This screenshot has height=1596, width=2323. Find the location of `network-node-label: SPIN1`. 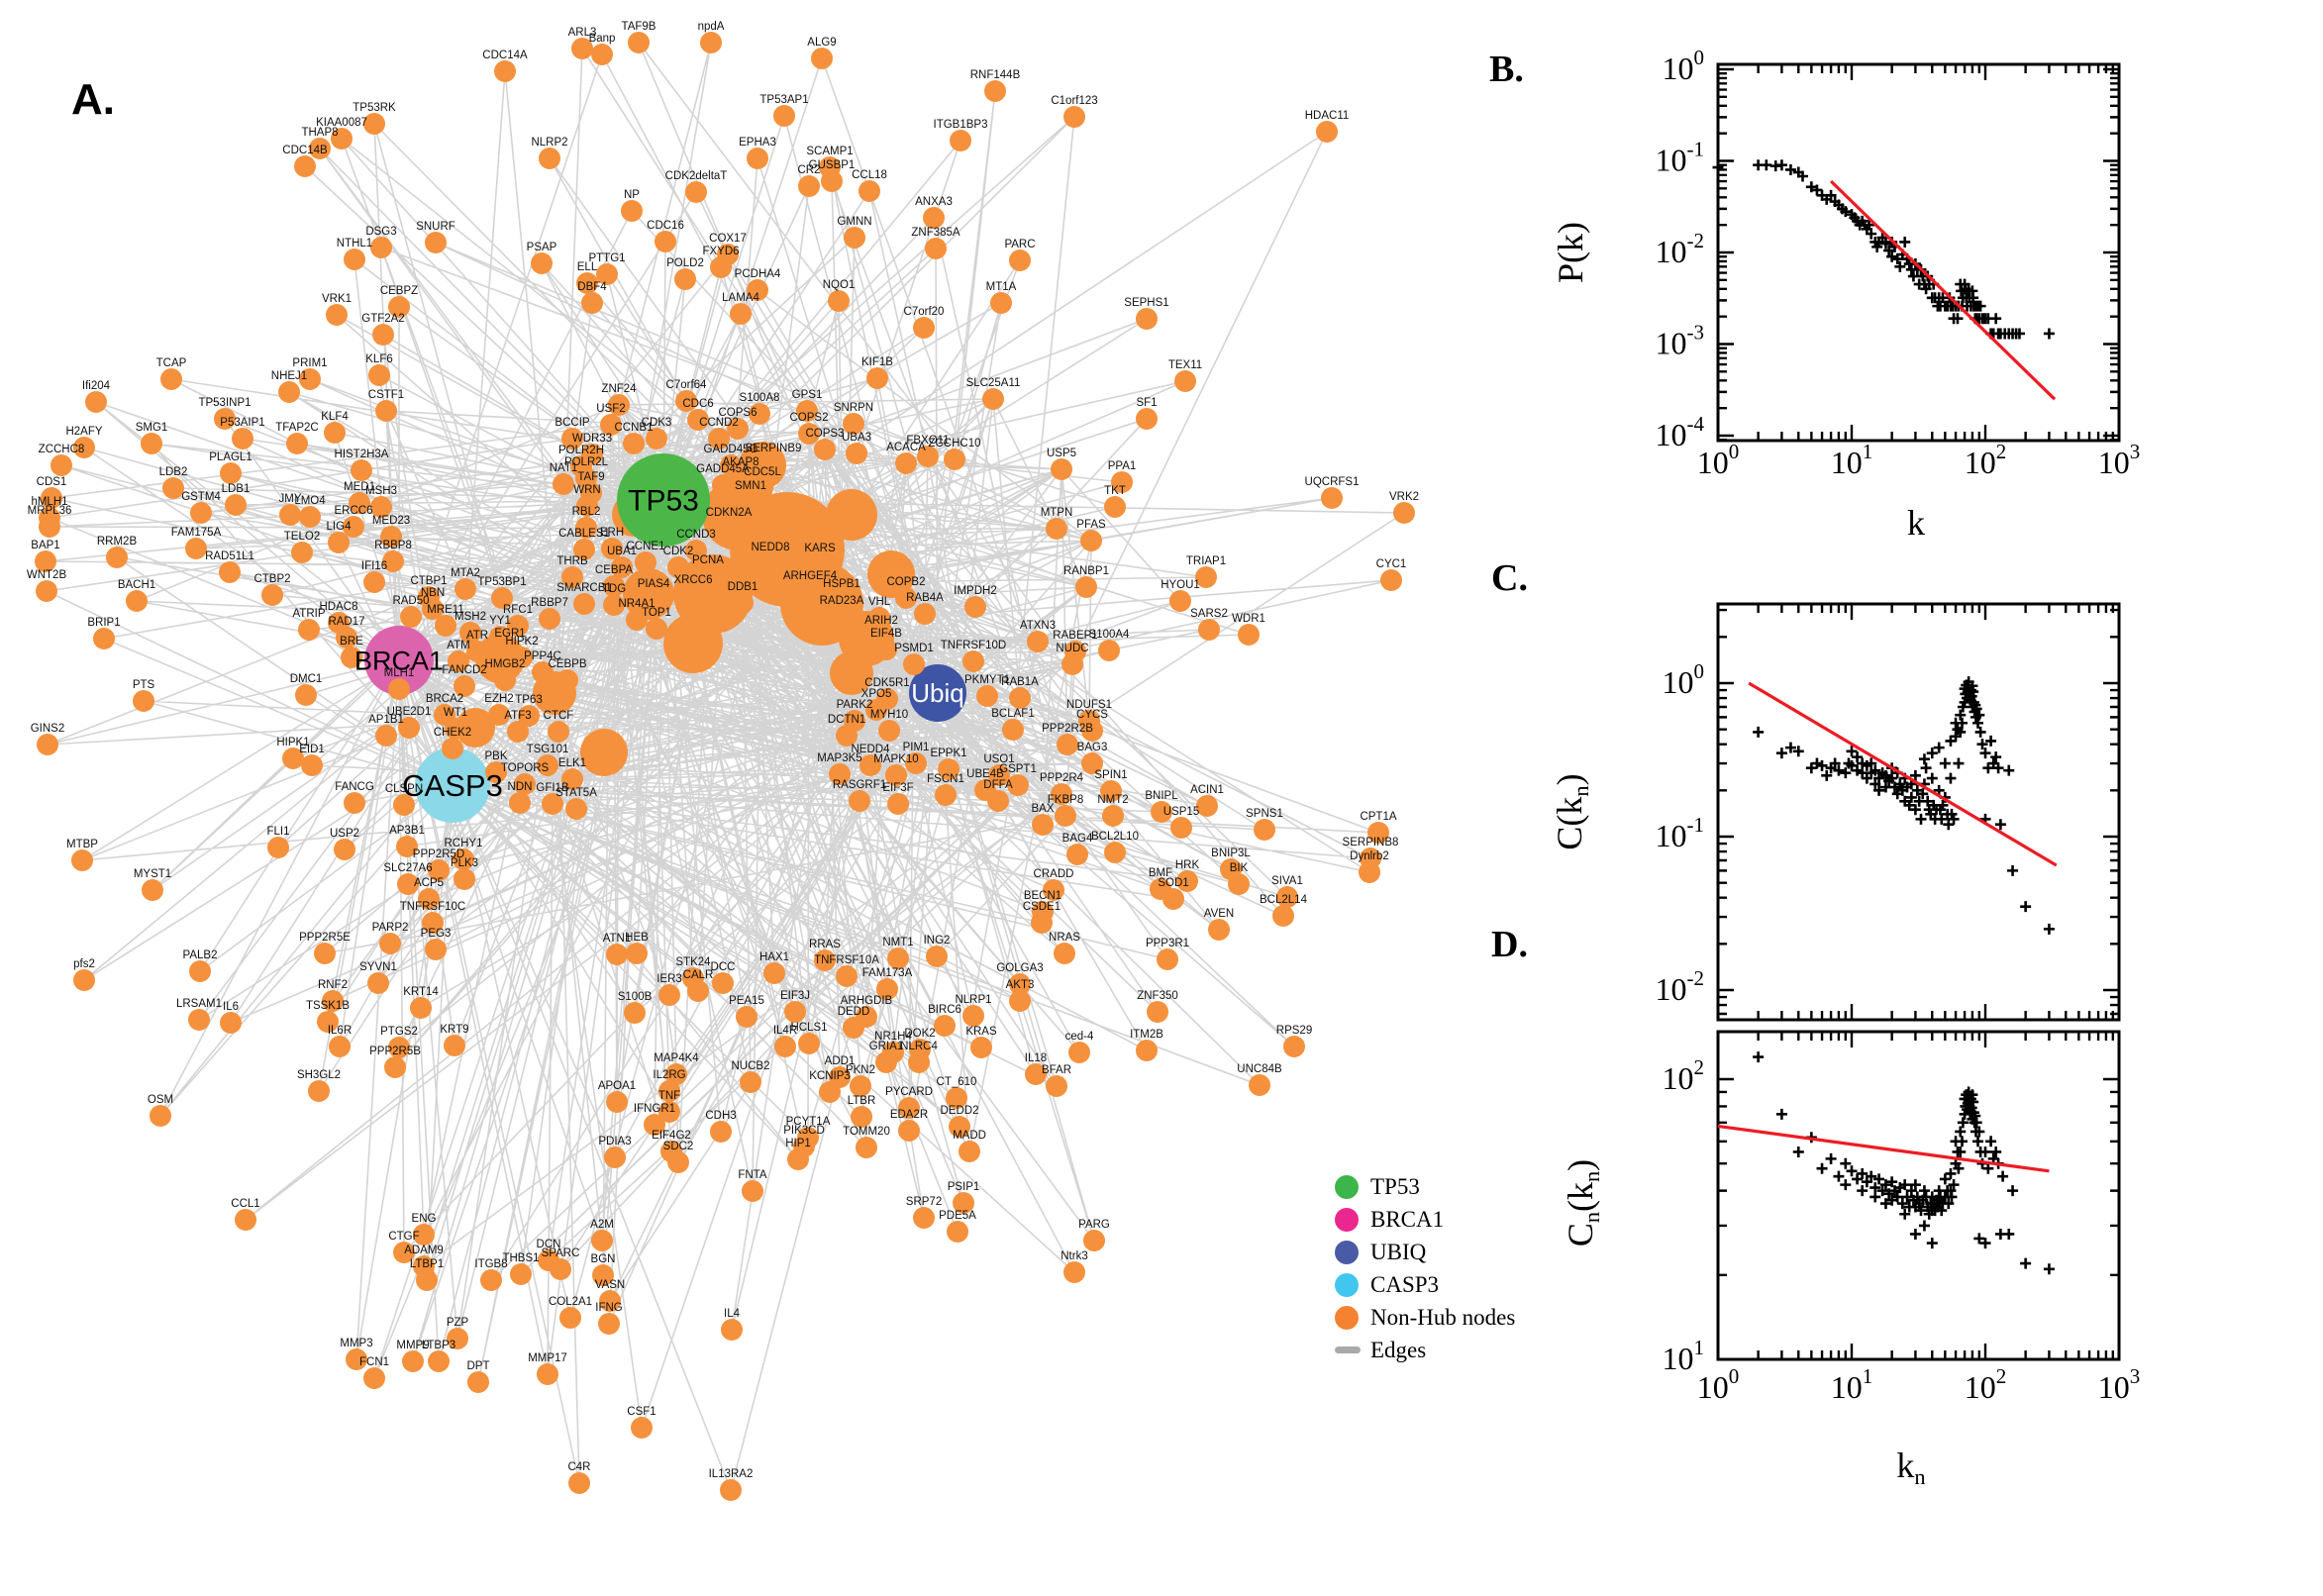

network-node-label: SPIN1 is located at coordinates (1110, 775).